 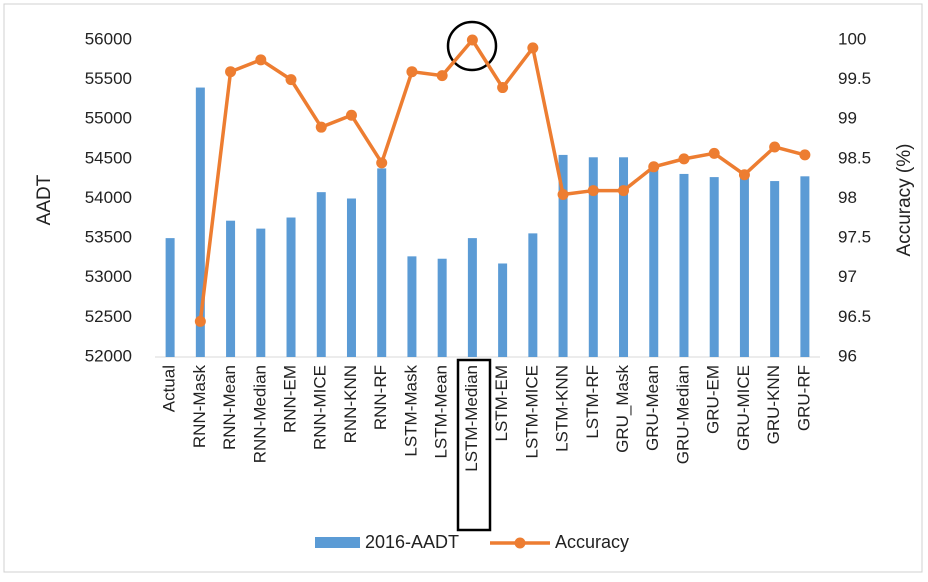 I want to click on highlight-box, so click(x=474, y=445).